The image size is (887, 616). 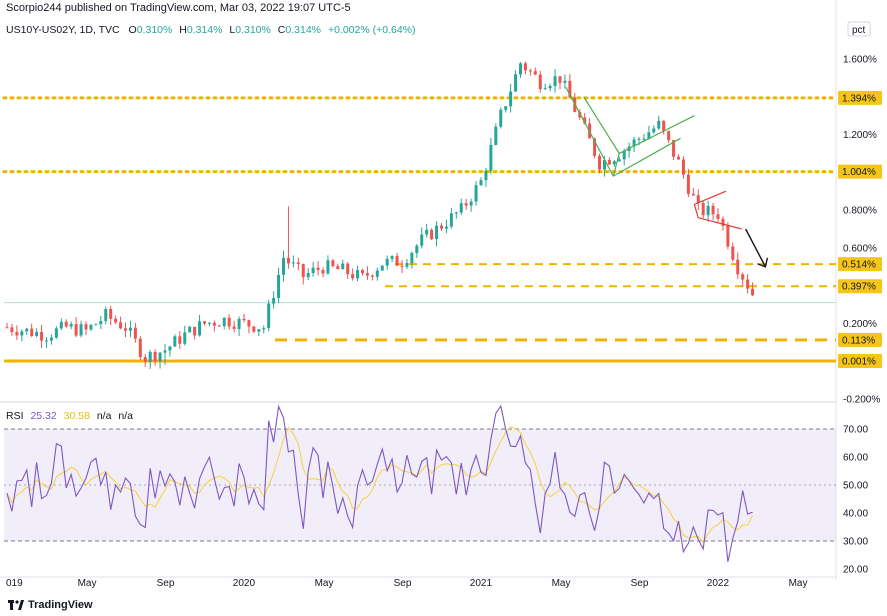 I want to click on open-label: O, so click(x=132, y=30).